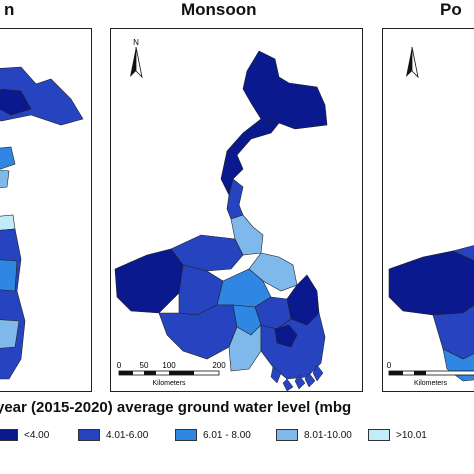  Describe the element at coordinates (42, 223) in the screenshot. I see `left-map` at that location.